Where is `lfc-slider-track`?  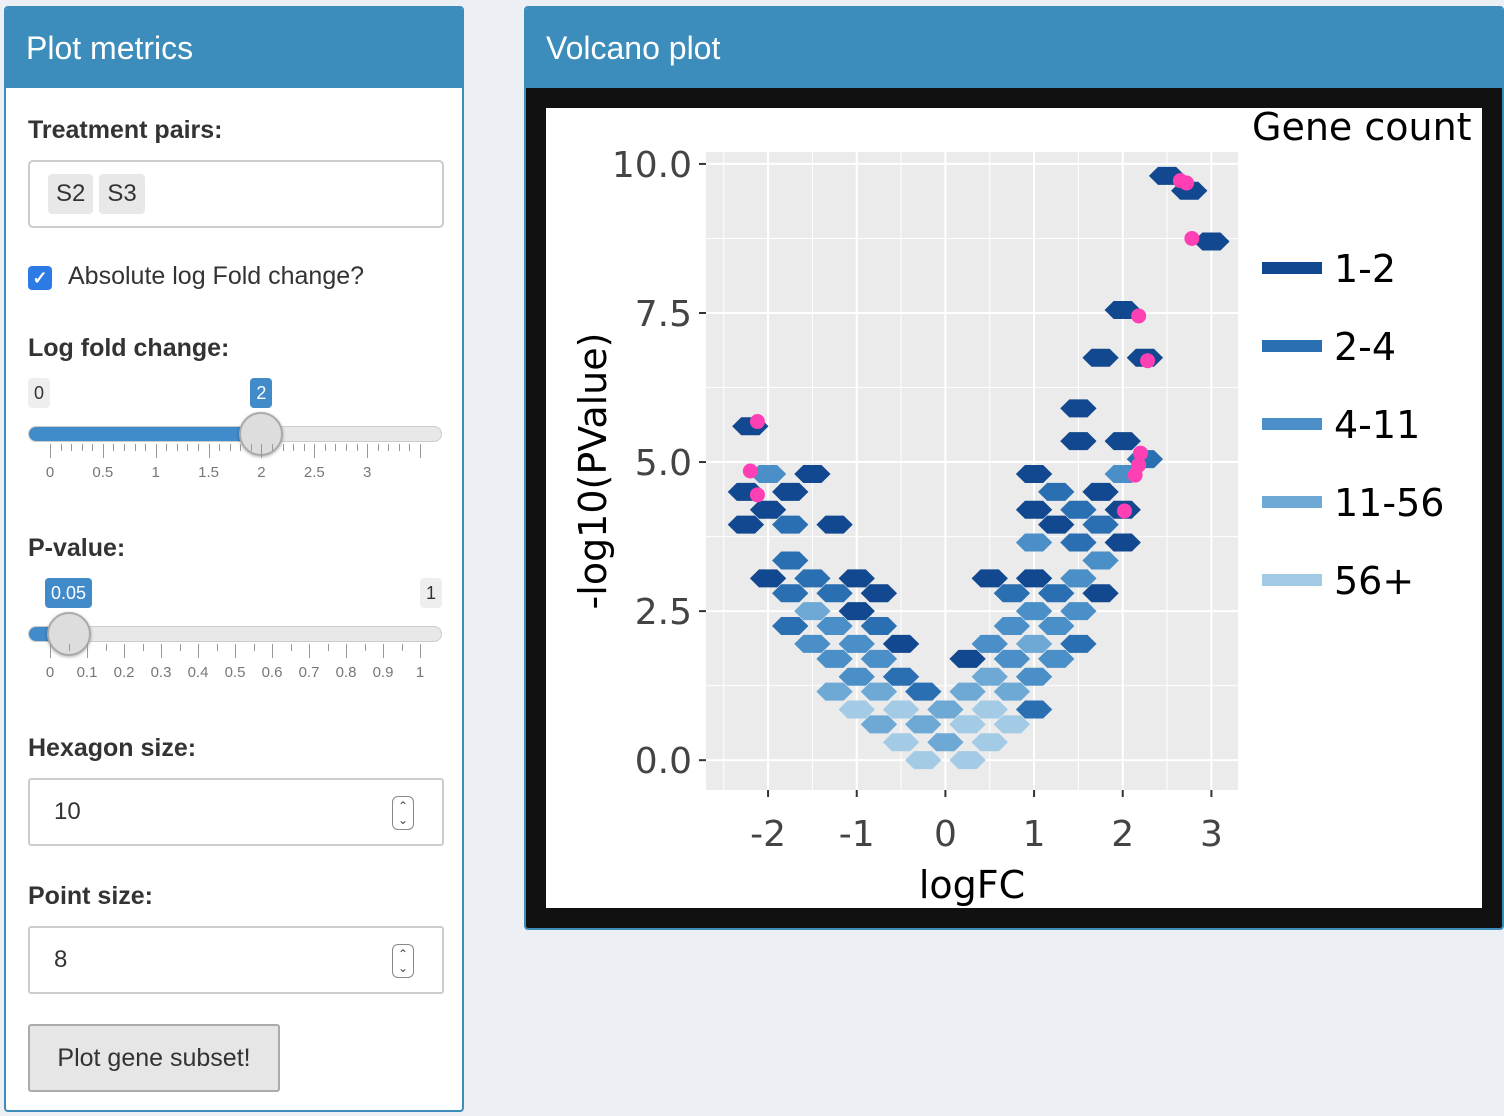 lfc-slider-track is located at coordinates (235, 434).